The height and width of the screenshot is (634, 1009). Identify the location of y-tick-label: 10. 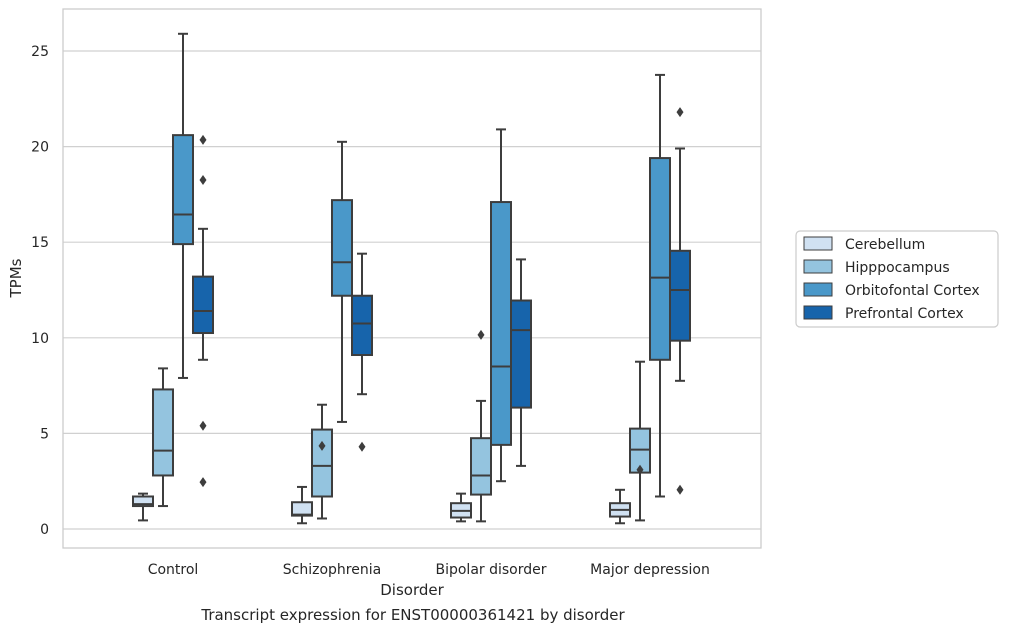
(40, 339).